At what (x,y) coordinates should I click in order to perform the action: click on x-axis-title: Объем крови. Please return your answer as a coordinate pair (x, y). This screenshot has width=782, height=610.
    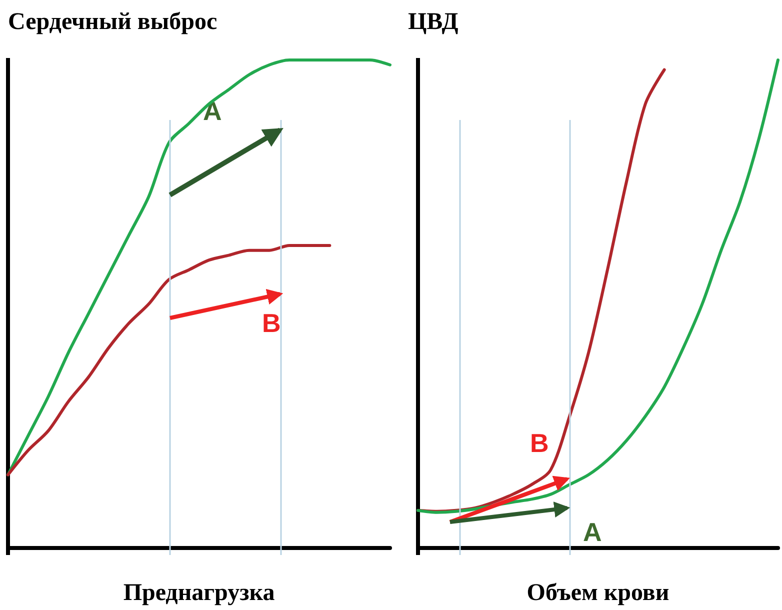
    Looking at the image, I should click on (598, 593).